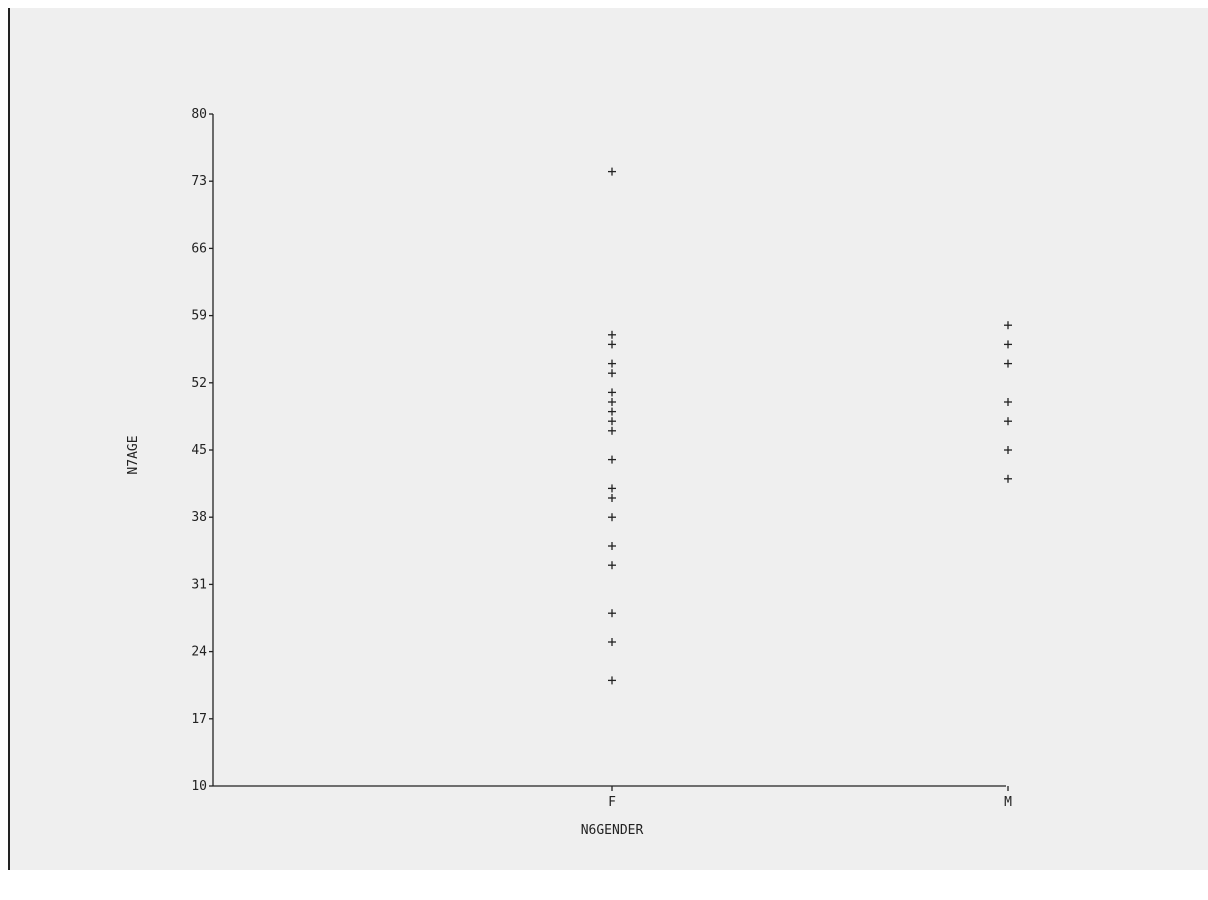  I want to click on y-tick-label: 52, so click(199, 383).